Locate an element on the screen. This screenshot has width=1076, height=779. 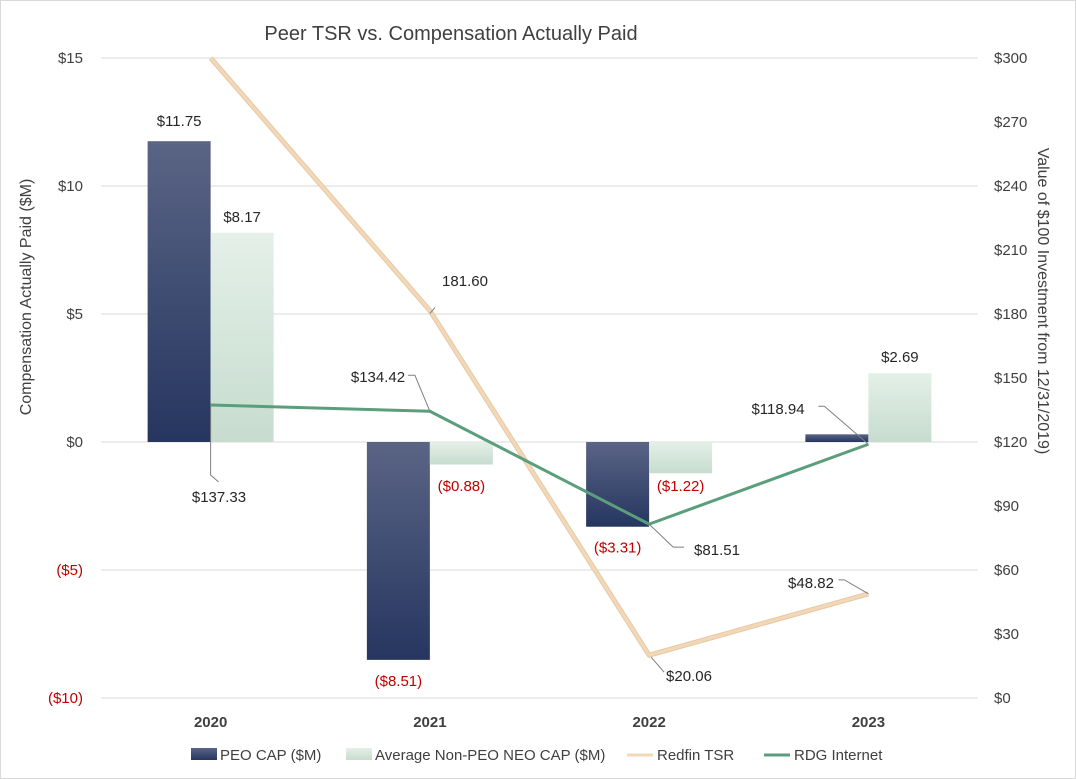
data-label: $81.51 is located at coordinates (717, 550).